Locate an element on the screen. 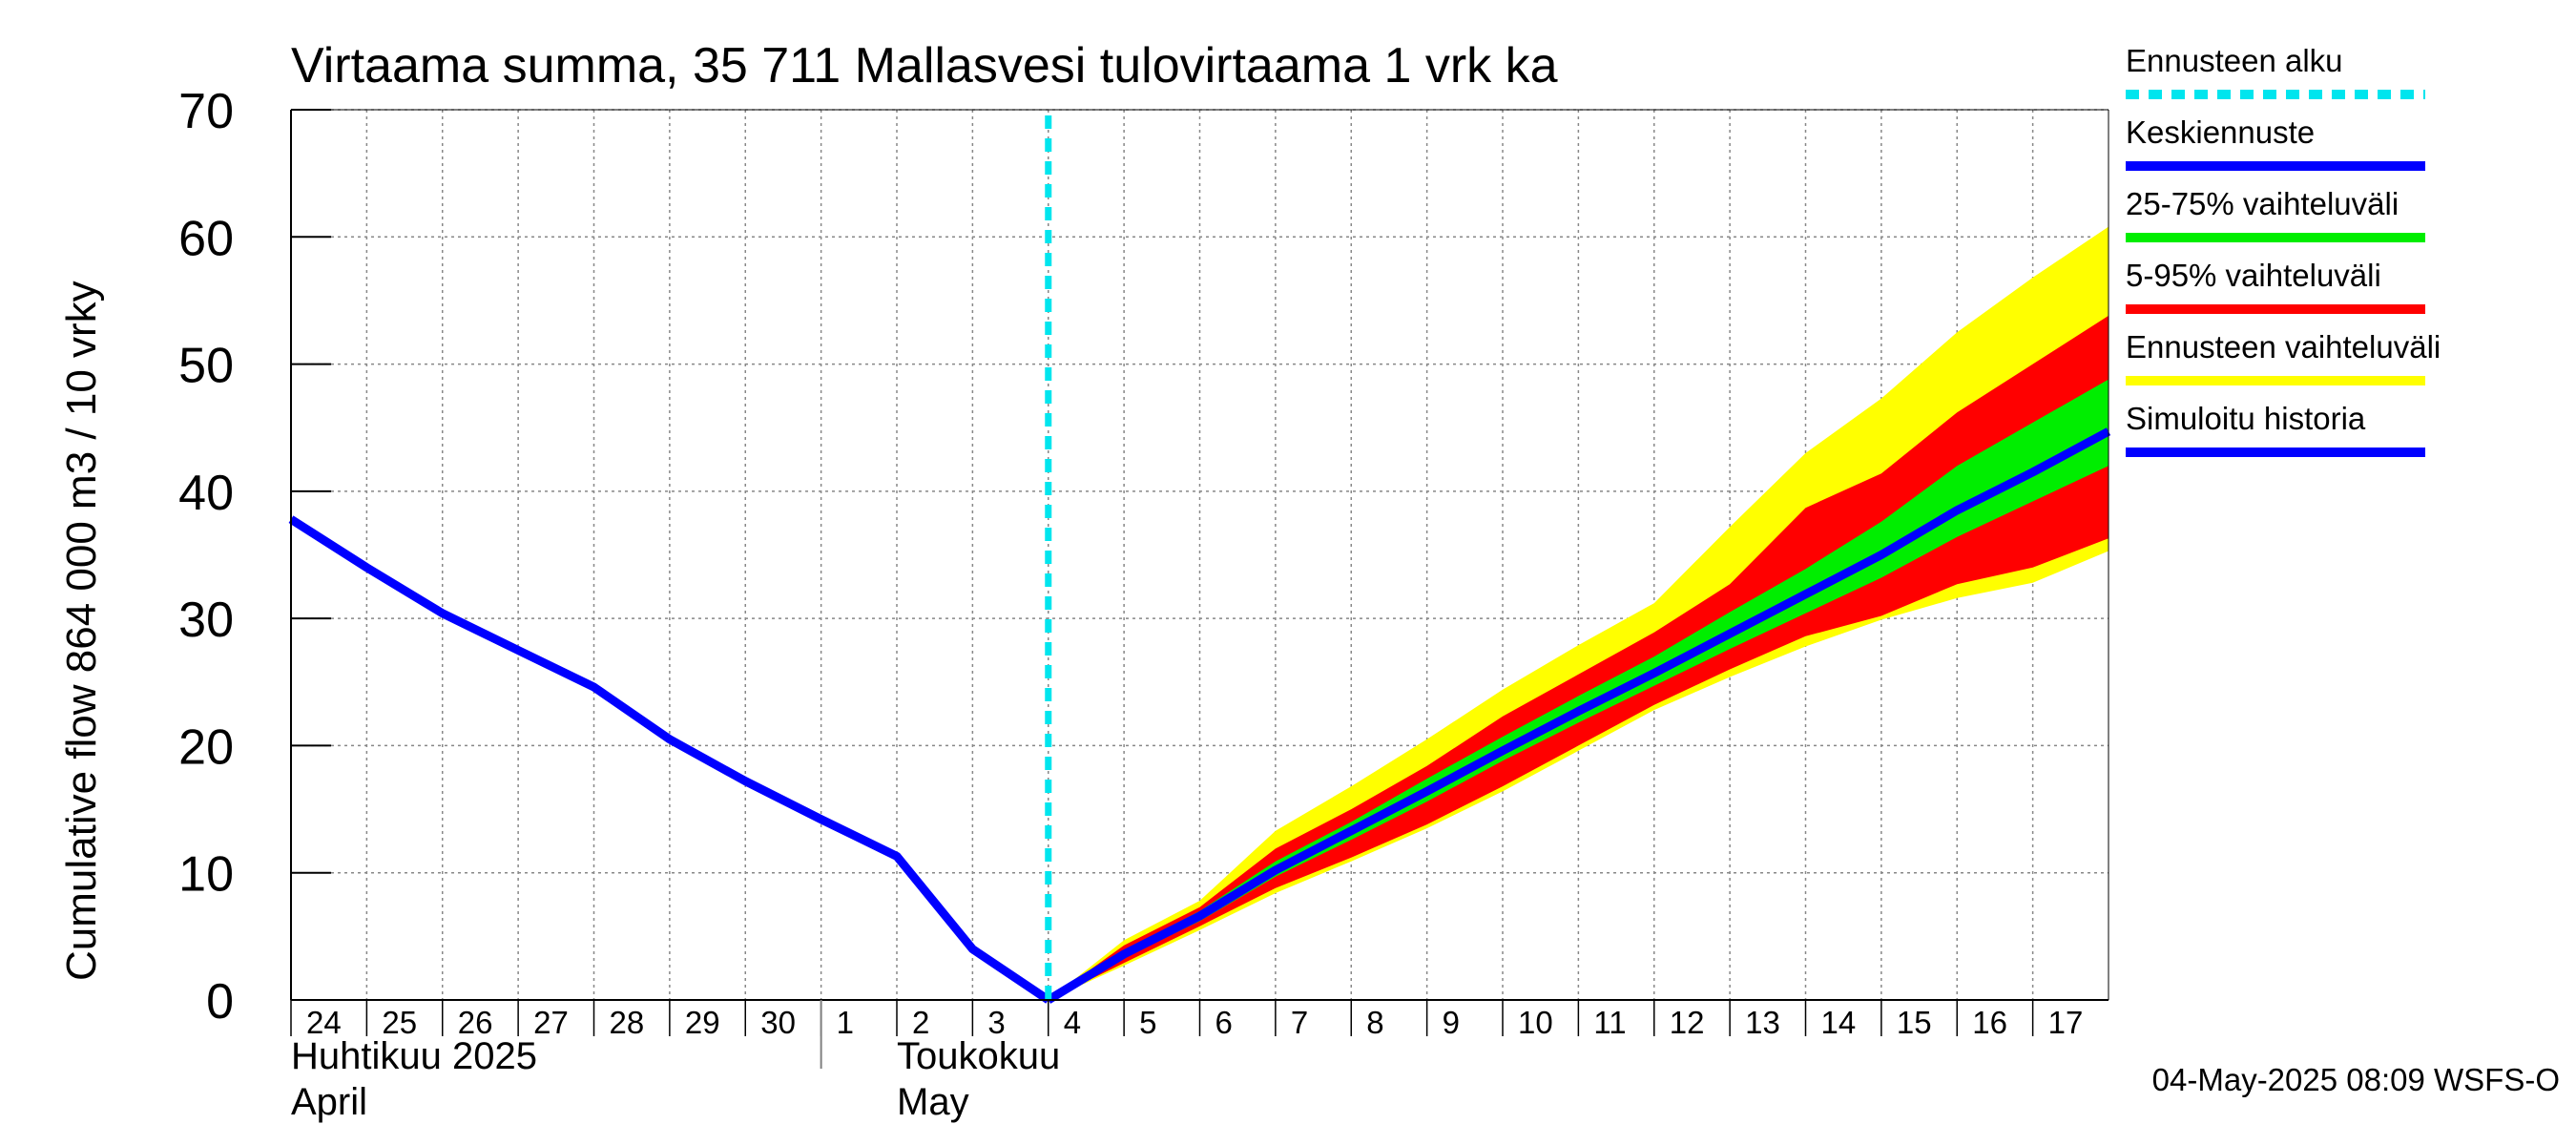 This screenshot has width=2576, height=1145. legend-label: Ennusteen alku is located at coordinates (2234, 60).